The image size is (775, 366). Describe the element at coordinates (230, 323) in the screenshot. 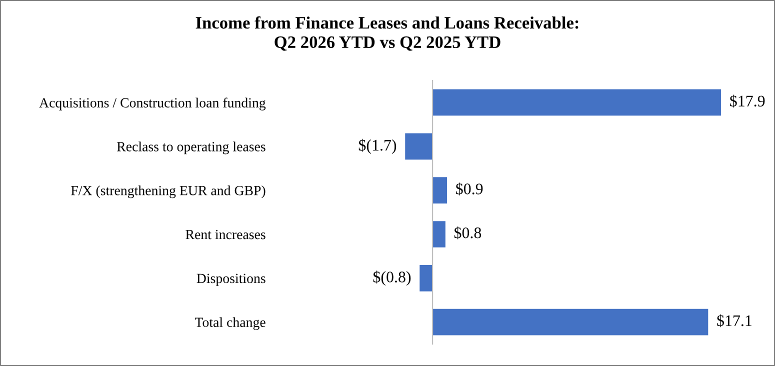

I see `y-tick-label: Total change` at that location.